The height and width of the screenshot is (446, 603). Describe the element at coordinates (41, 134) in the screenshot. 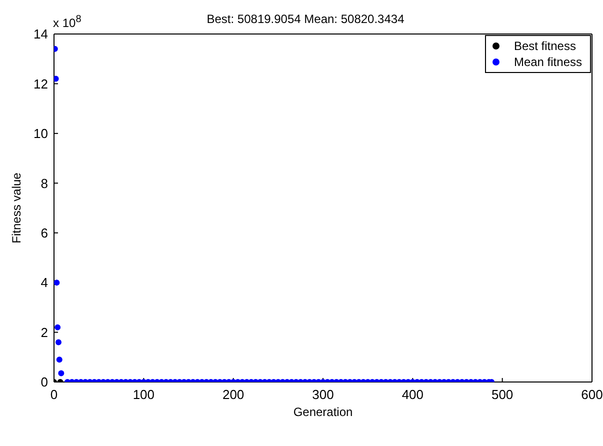

I see `y-tick-label: 10` at that location.